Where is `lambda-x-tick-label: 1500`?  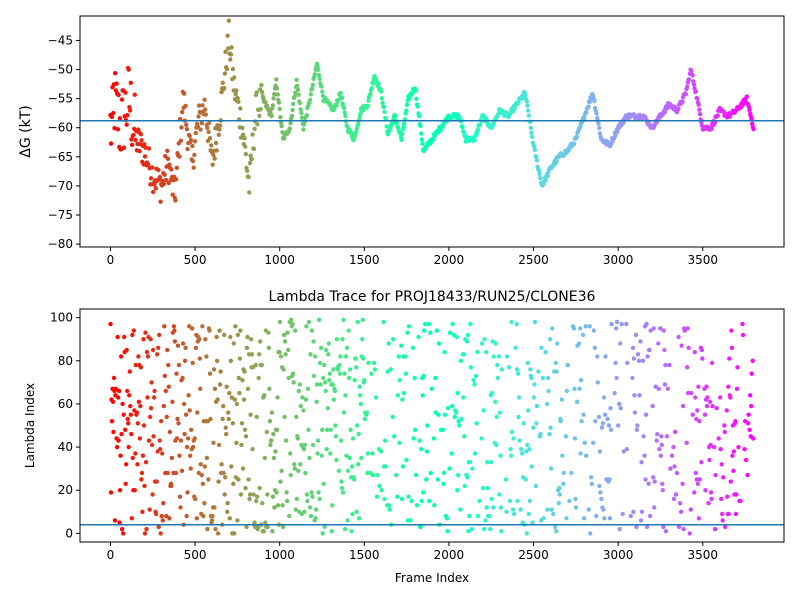 lambda-x-tick-label: 1500 is located at coordinates (364, 555).